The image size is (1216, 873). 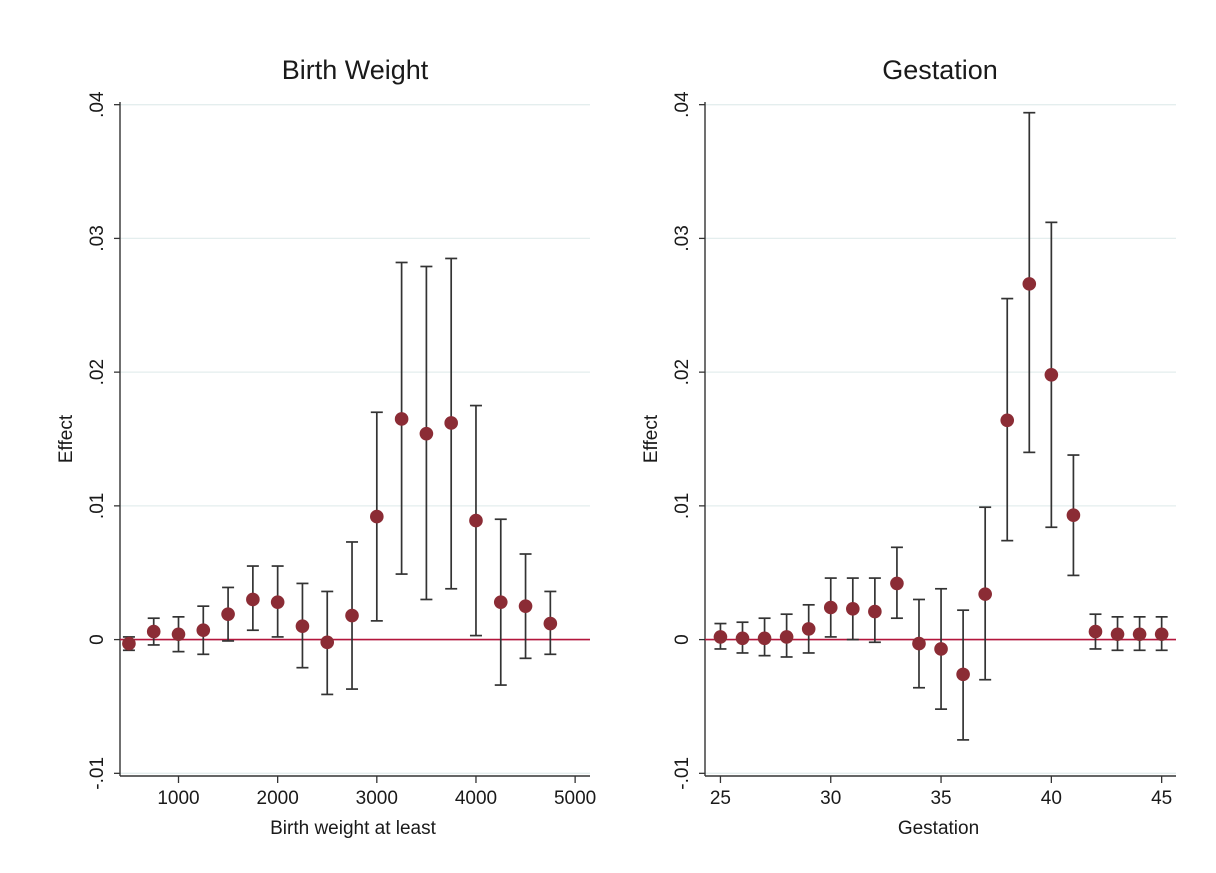 I want to click on panel-title: Birth Weight, so click(x=355, y=70).